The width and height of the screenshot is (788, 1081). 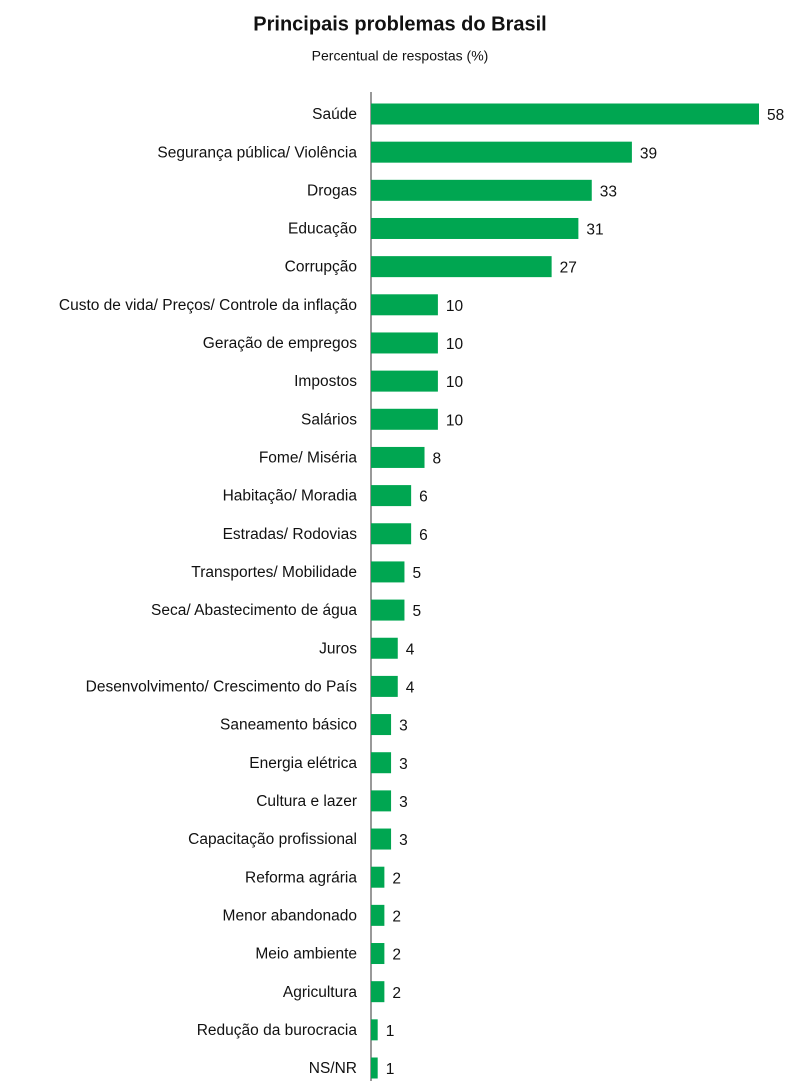 I want to click on category-label: Saneamento básico, so click(x=288, y=725).